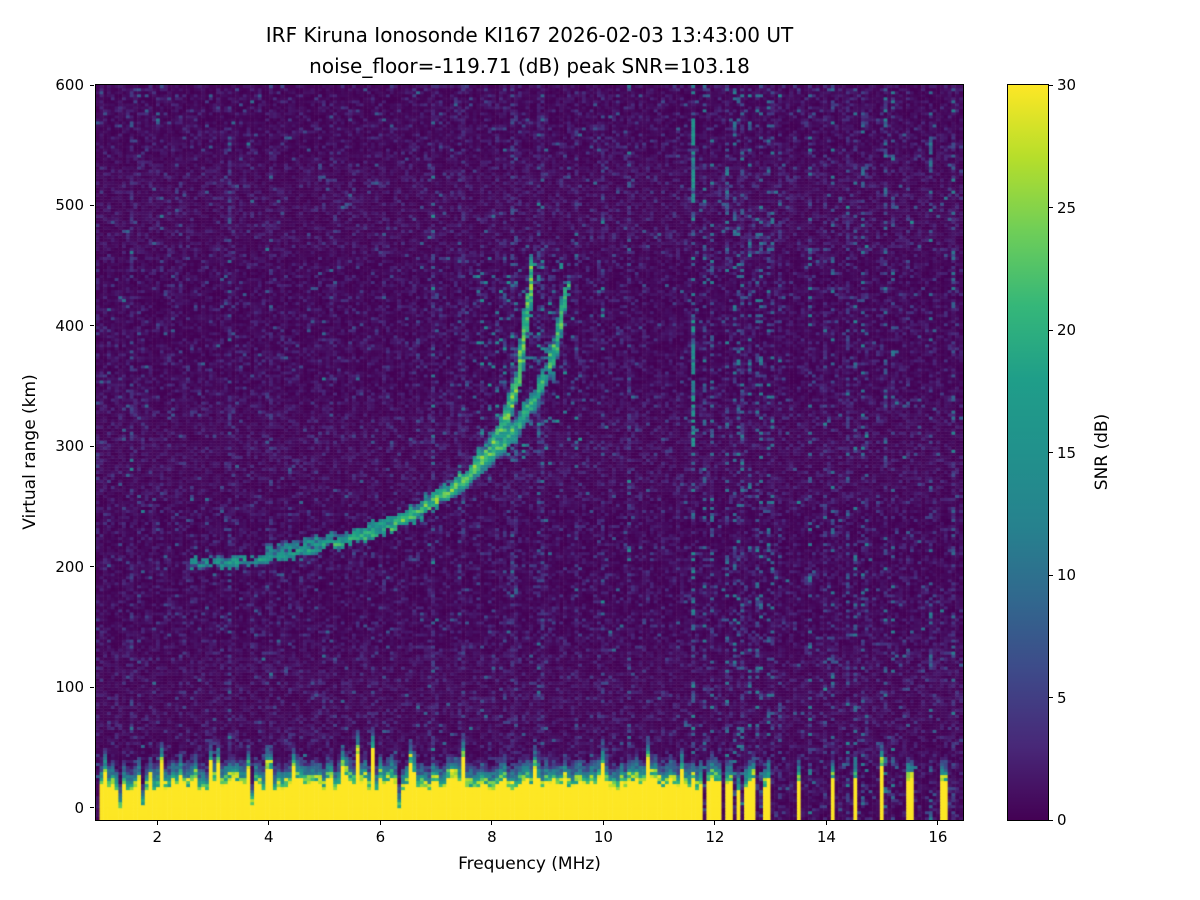  What do you see at coordinates (715, 837) in the screenshot?
I see `x-tick-label: 12` at bounding box center [715, 837].